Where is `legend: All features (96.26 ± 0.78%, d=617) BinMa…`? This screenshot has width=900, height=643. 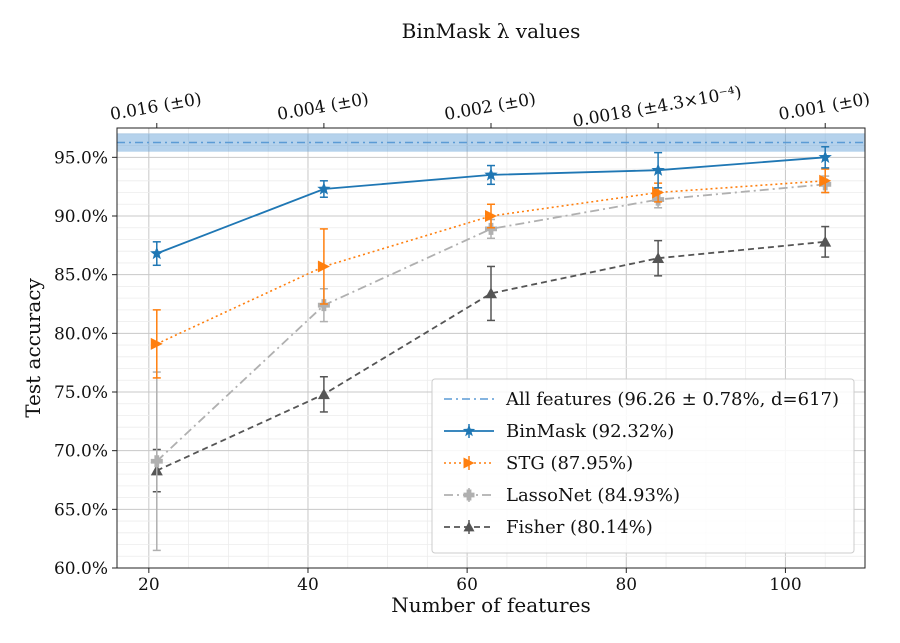 legend: All features (96.26 ± 0.78%, d=617) BinMa… is located at coordinates (643, 466).